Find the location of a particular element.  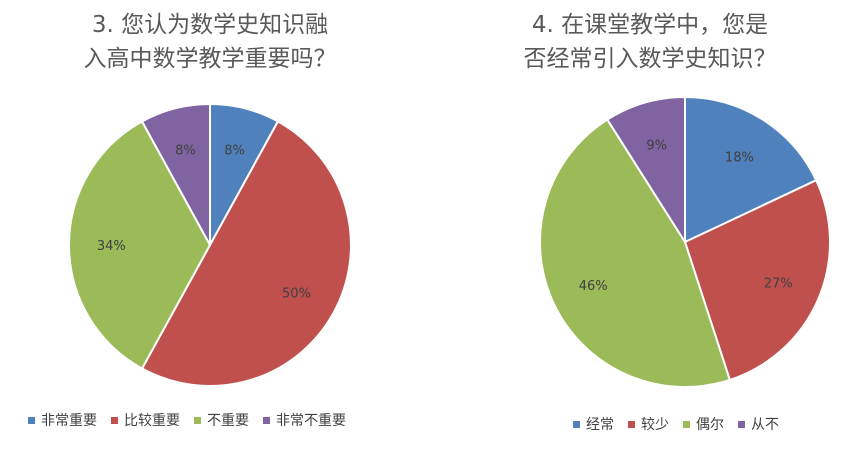

legend-item: 不重要 is located at coordinates (221, 420).